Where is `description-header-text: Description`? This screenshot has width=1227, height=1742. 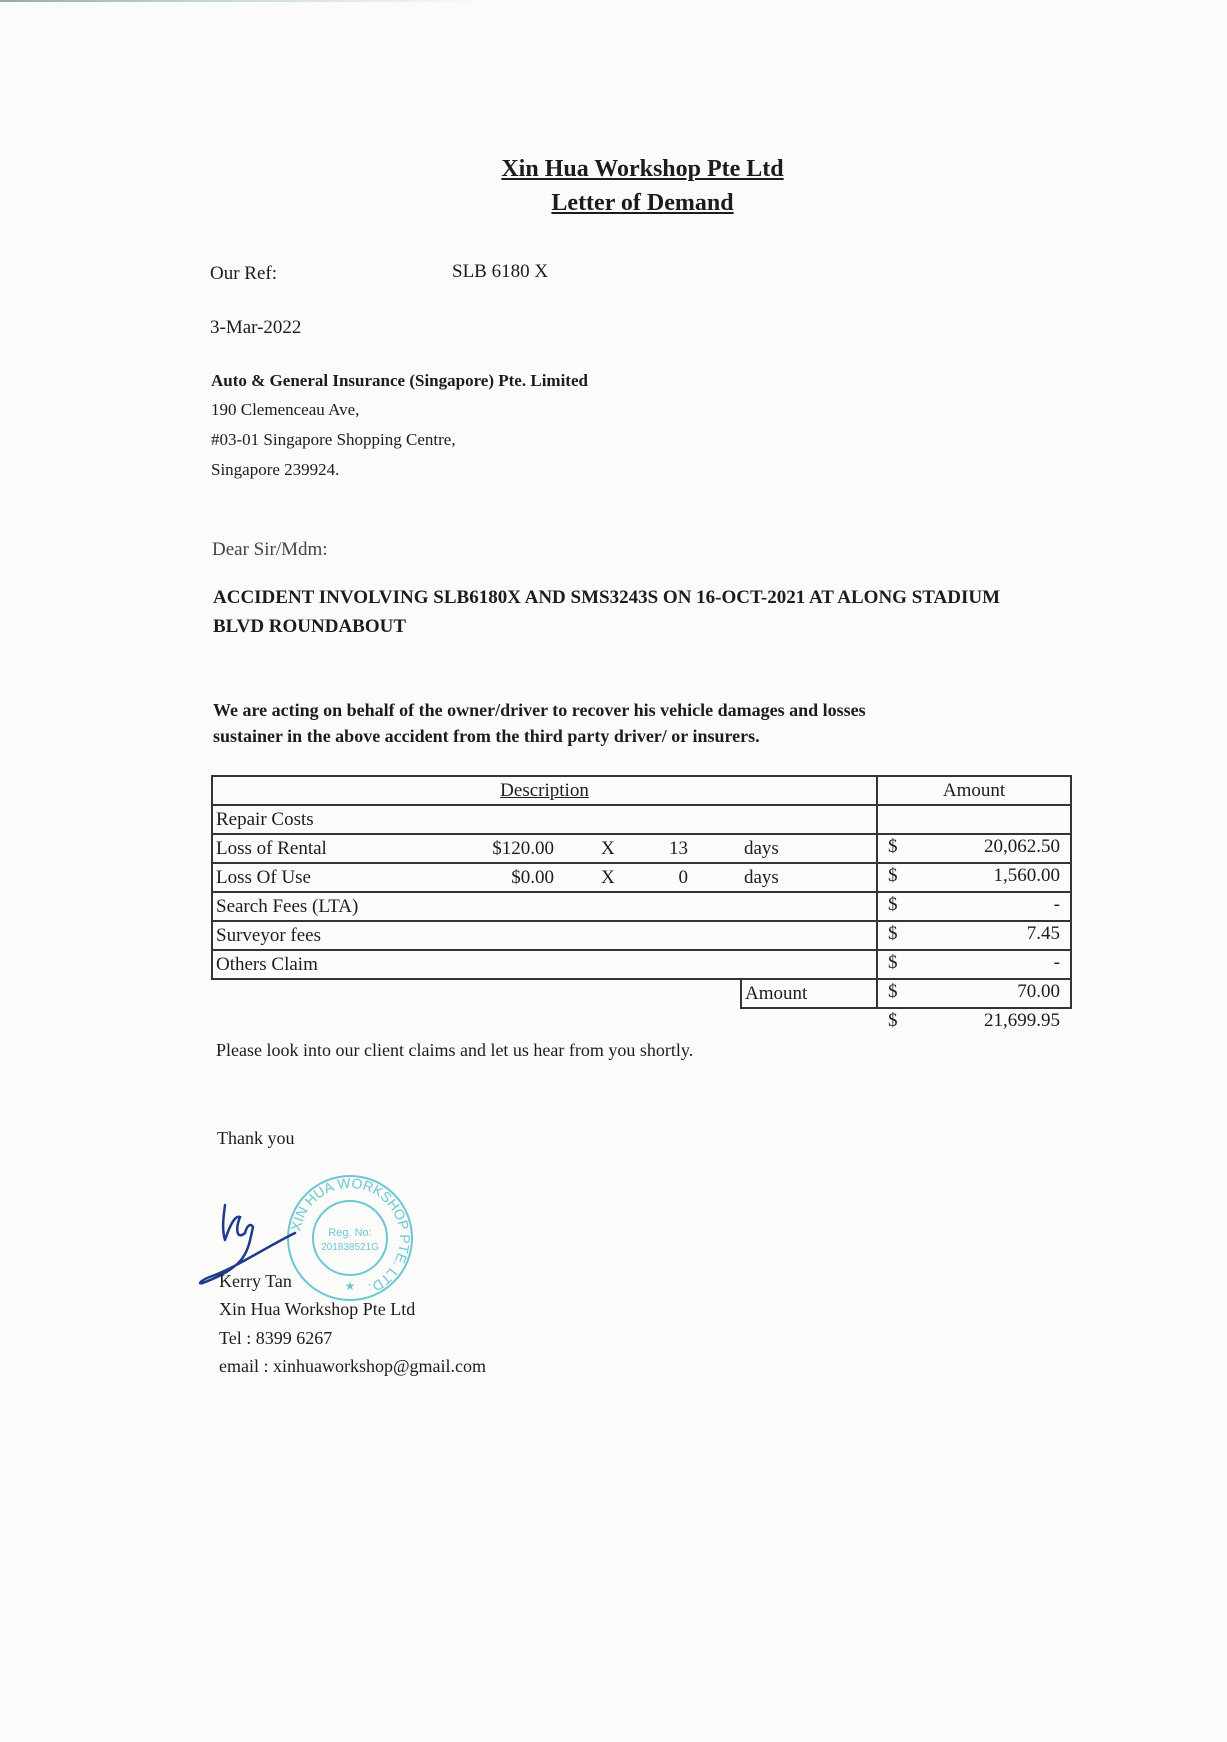 description-header-text: Description is located at coordinates (544, 790).